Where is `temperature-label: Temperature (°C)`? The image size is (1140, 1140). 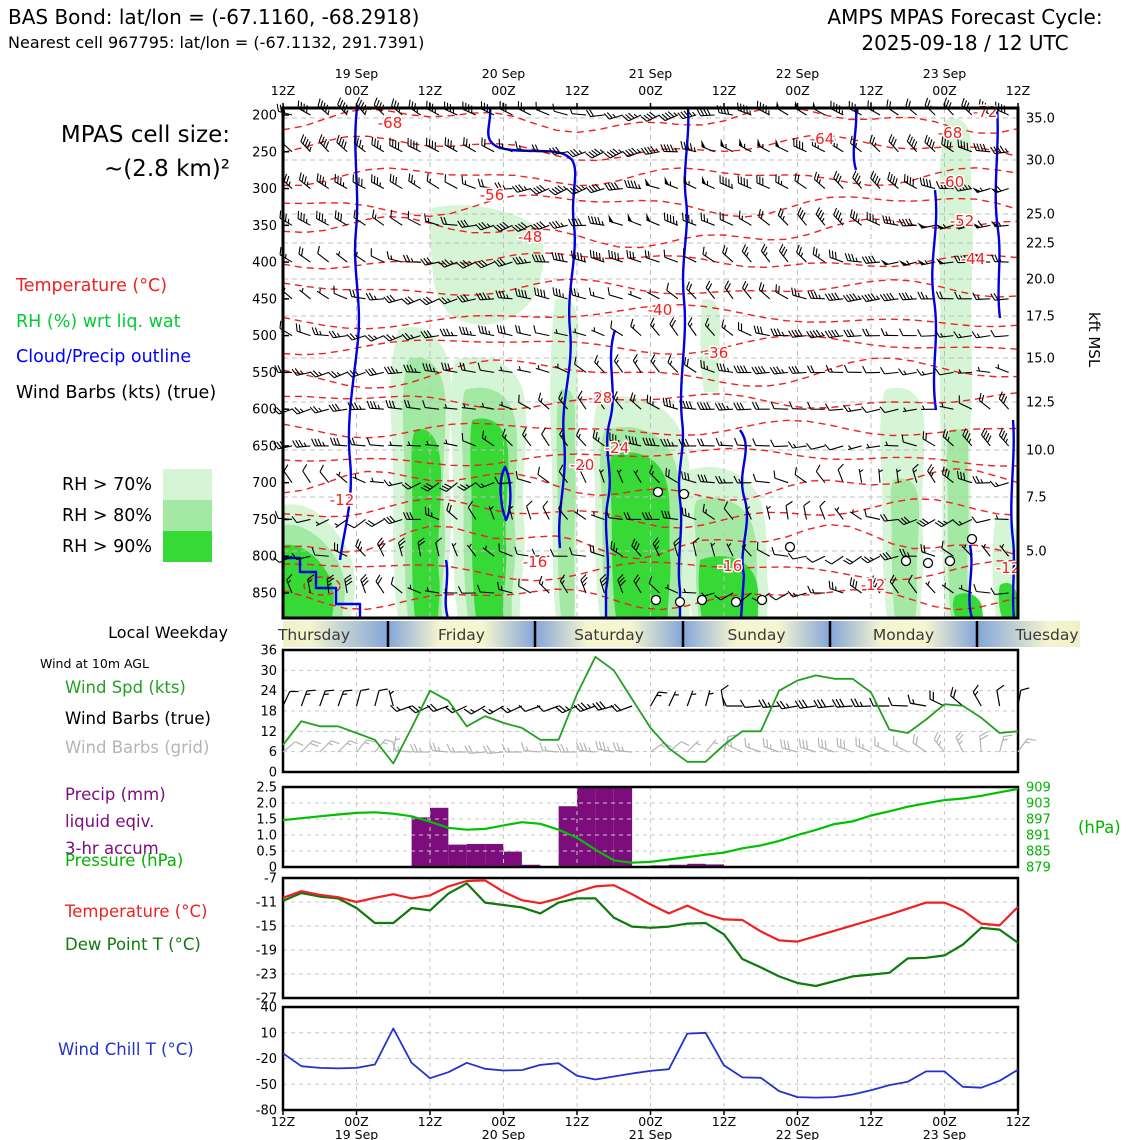
temperature-label: Temperature (°C) is located at coordinates (136, 911).